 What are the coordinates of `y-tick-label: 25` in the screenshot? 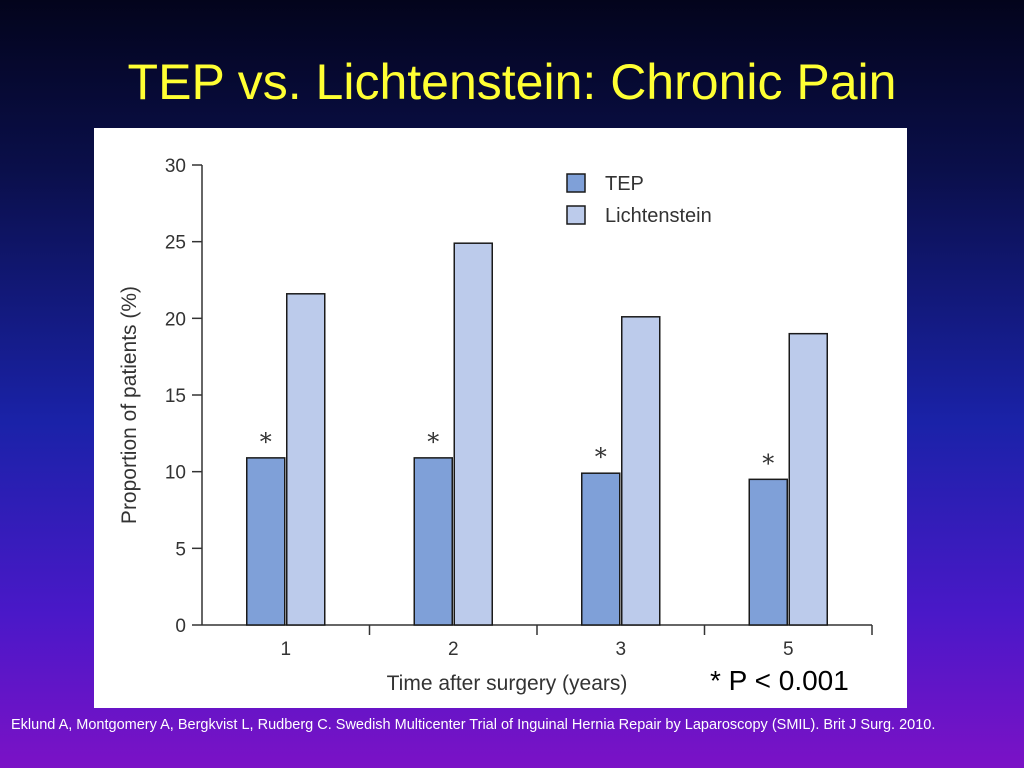 It's located at (175, 243).